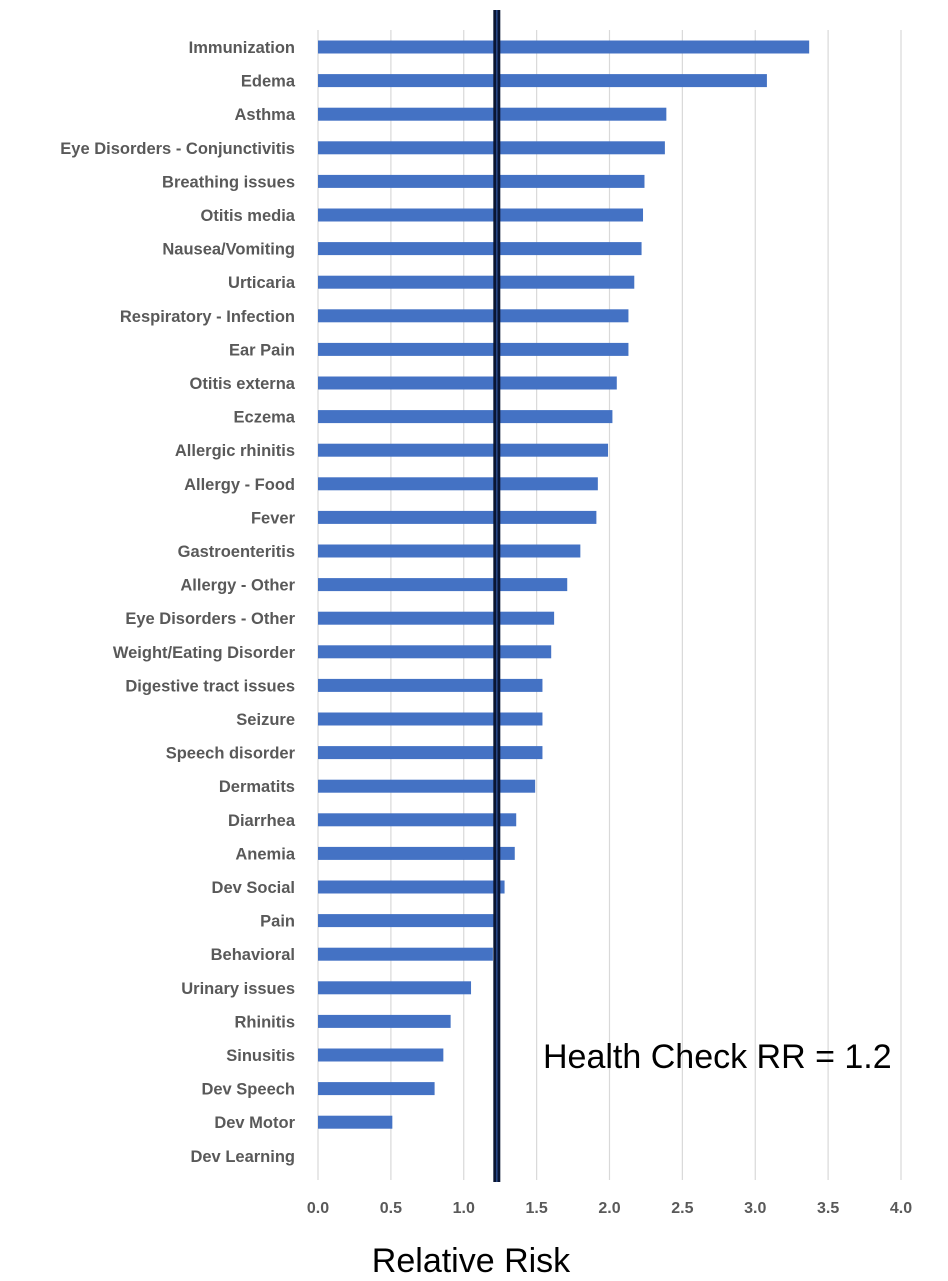  What do you see at coordinates (262, 283) in the screenshot?
I see `category-label: Urticaria` at bounding box center [262, 283].